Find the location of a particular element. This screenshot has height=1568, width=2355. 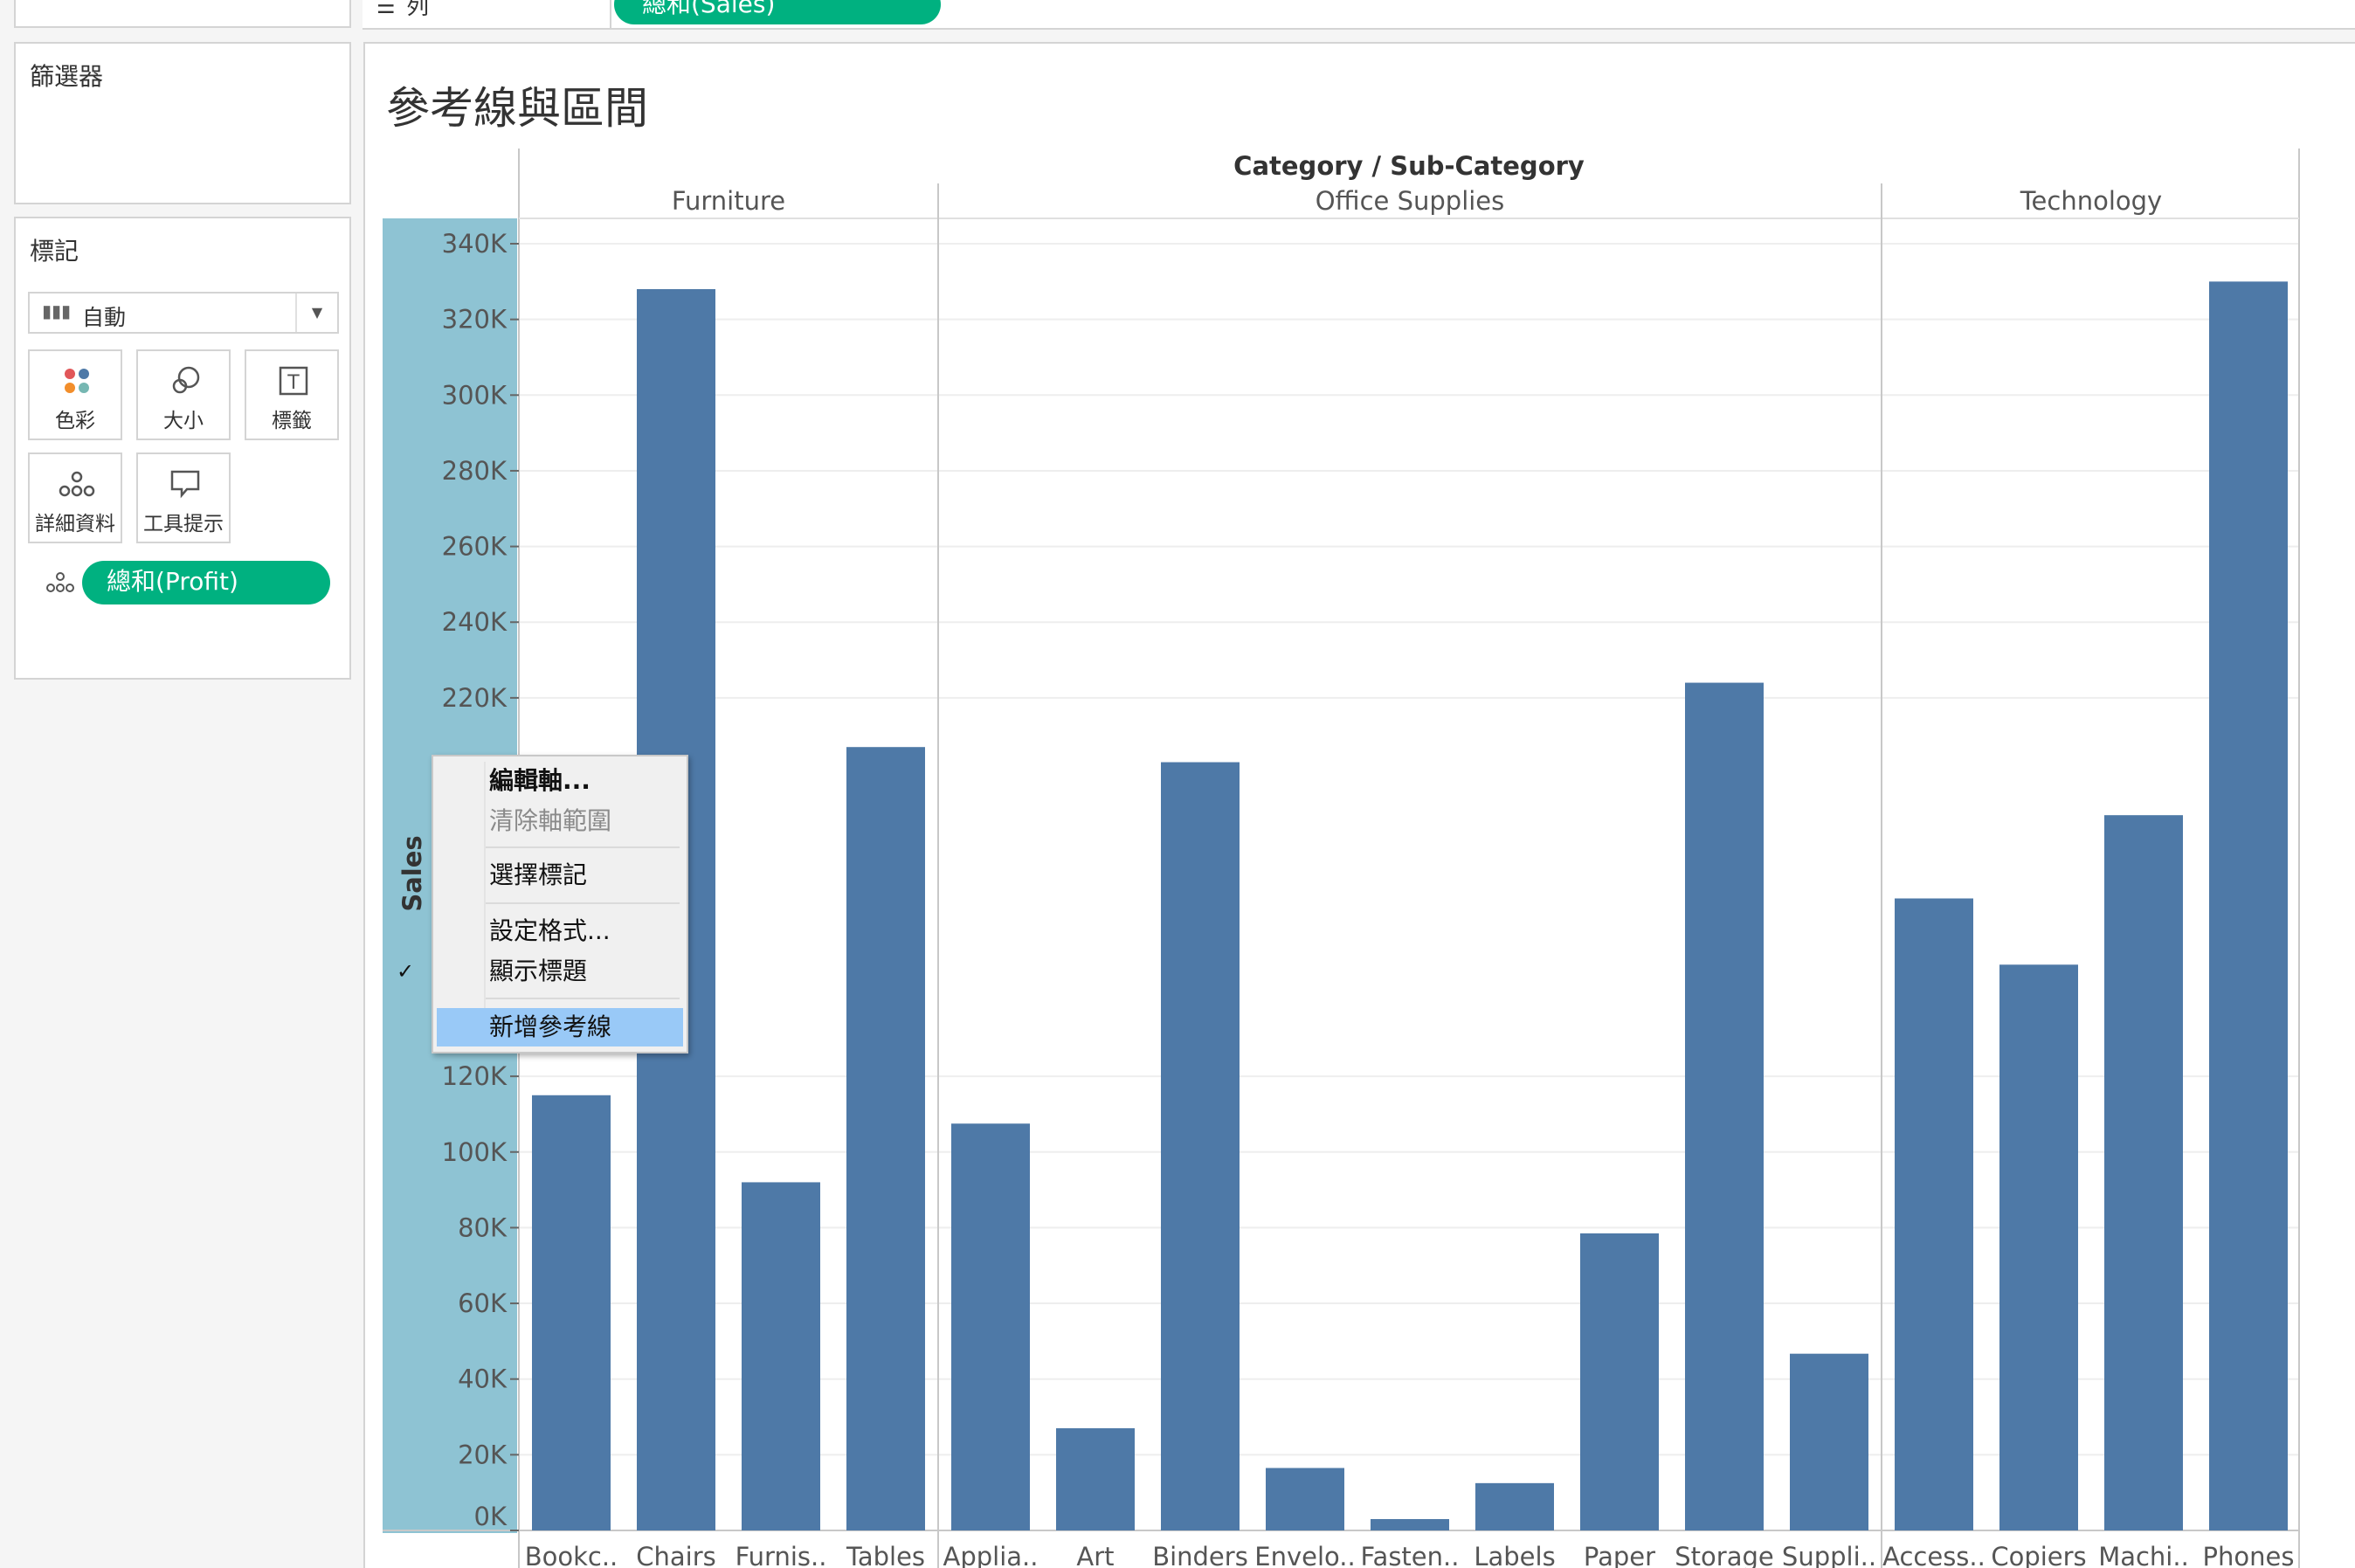

x-tick-label: Fasten.. is located at coordinates (1410, 1555).